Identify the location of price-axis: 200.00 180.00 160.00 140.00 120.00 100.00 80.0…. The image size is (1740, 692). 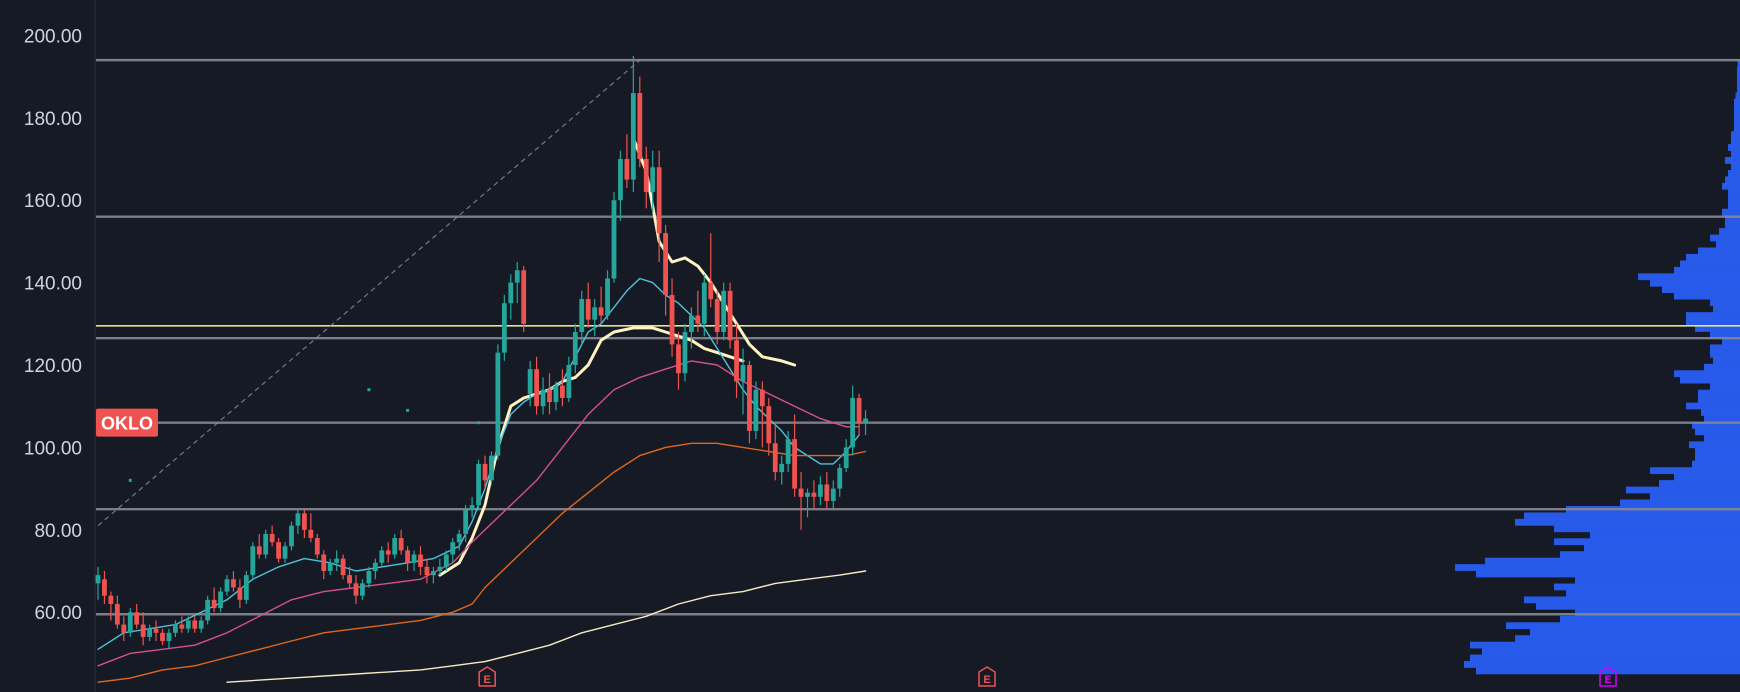
(53, 325).